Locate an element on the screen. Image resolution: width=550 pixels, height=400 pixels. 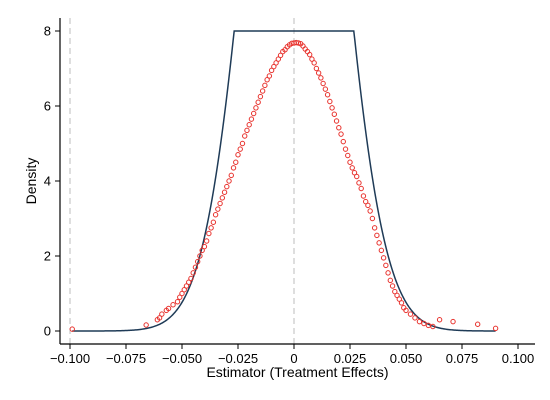
x-tick-label: 0 is located at coordinates (293, 358).